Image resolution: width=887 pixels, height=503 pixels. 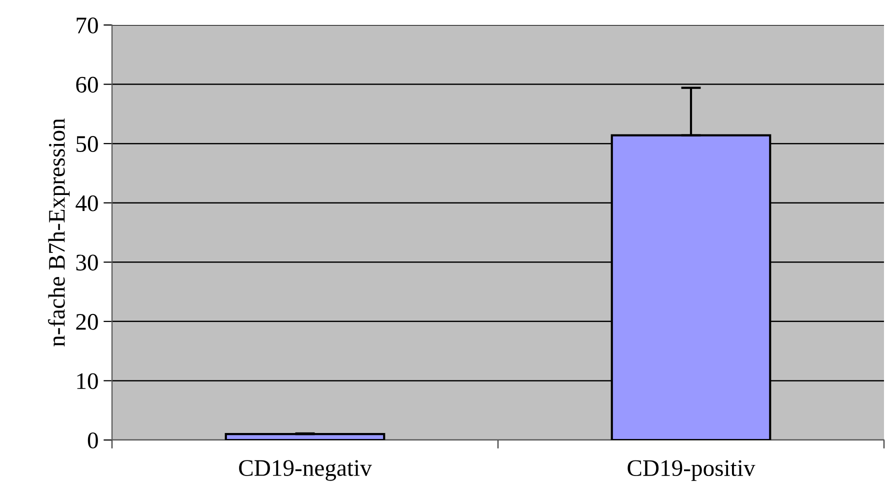 I want to click on y-axis-title: n-fache B7h-Expression, so click(x=59, y=232).